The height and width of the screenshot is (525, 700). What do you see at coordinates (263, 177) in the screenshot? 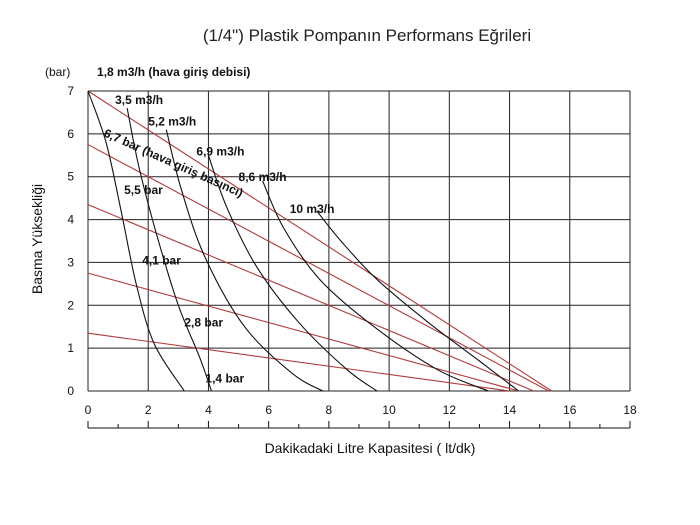
I see `curve-label: 8,6 m3/h` at bounding box center [263, 177].